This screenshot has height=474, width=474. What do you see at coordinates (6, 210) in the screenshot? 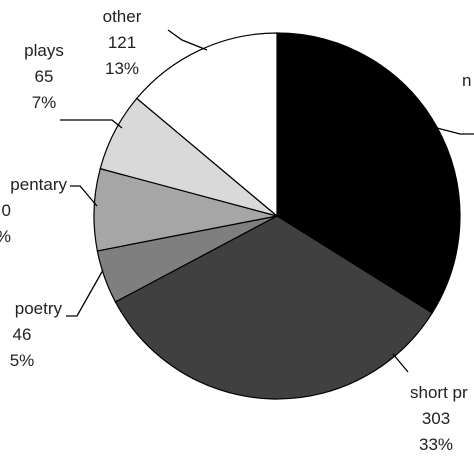
I see `slice-value-pentary: 0` at bounding box center [6, 210].